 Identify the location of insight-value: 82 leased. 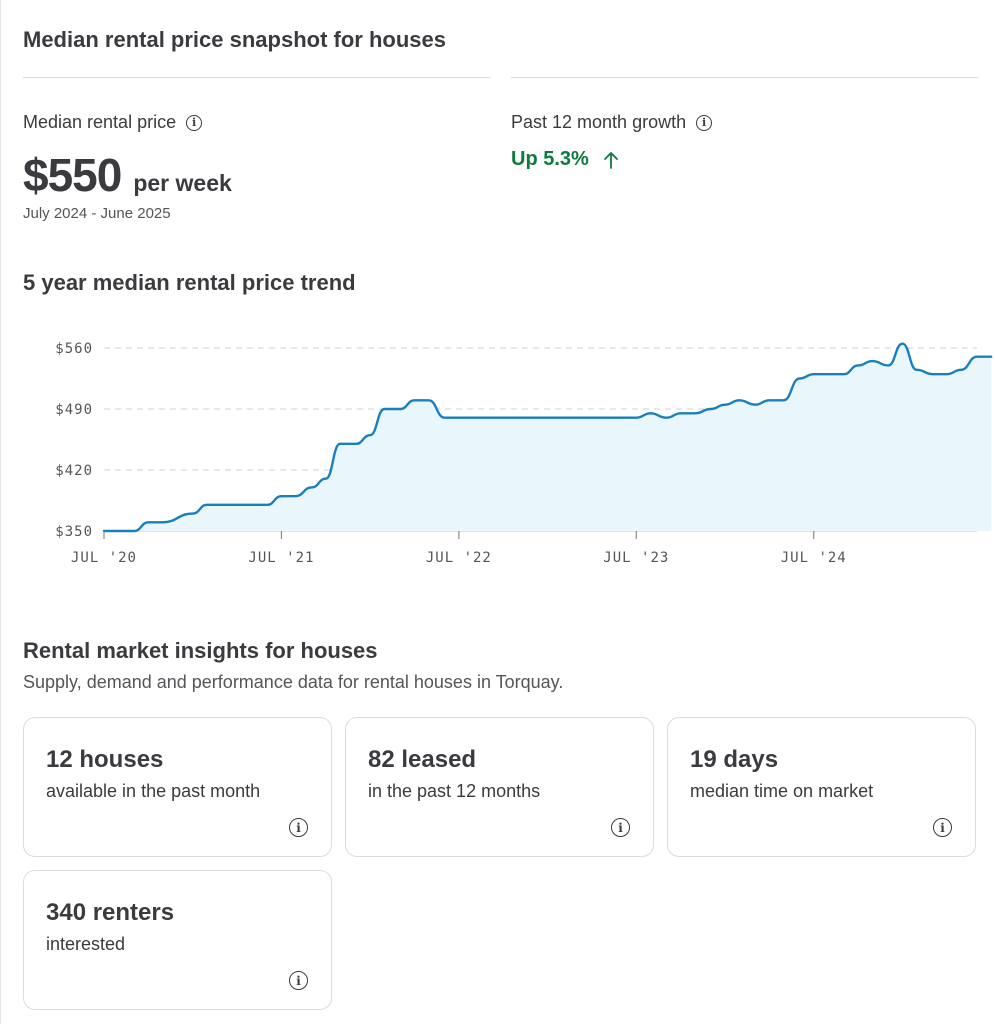
(422, 759).